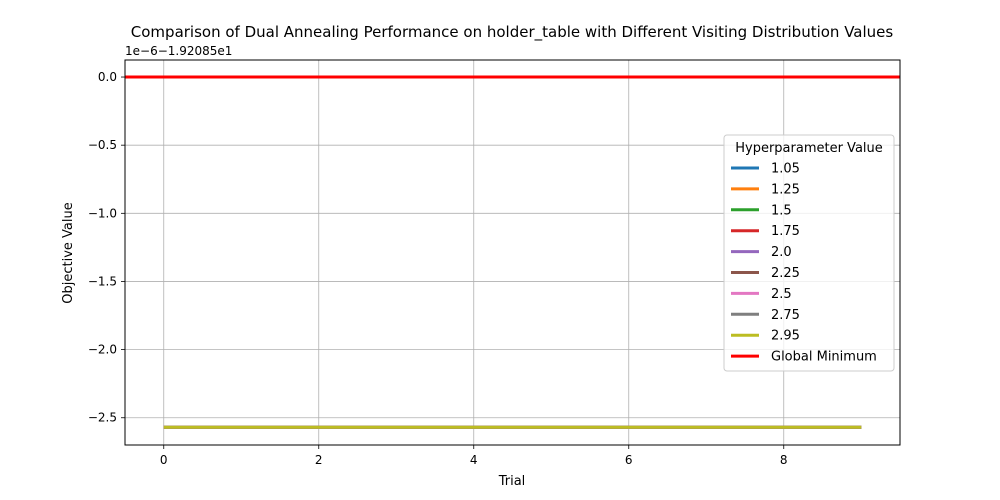 This screenshot has width=1000, height=500. What do you see at coordinates (102, 145) in the screenshot?
I see `y-tick-label: −0.5` at bounding box center [102, 145].